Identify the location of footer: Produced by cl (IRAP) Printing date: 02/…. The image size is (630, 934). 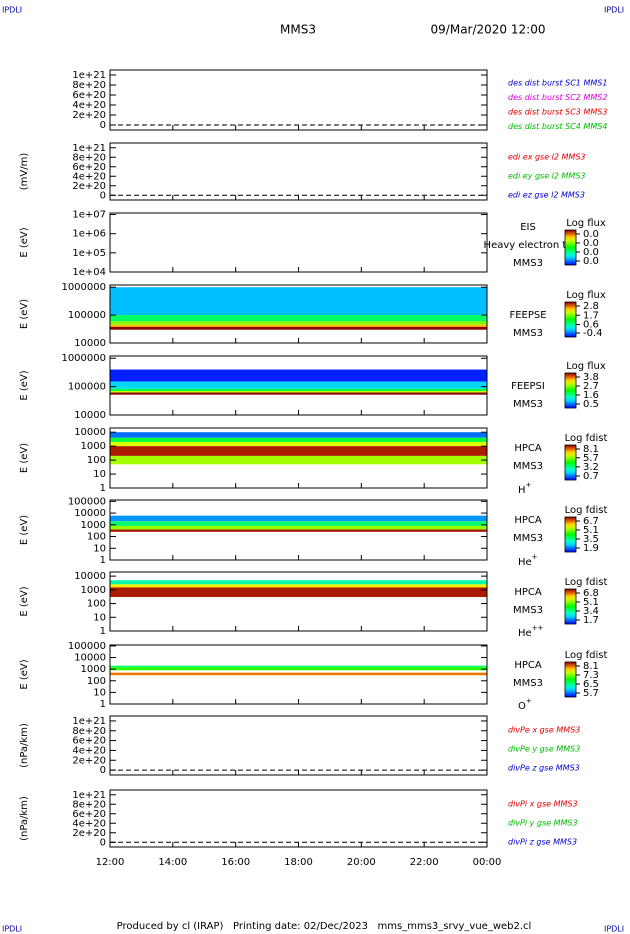
(324, 926).